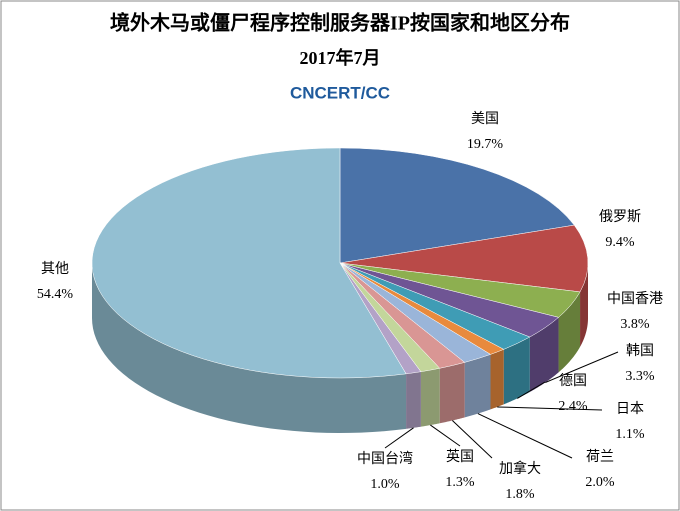 The width and height of the screenshot is (680, 511). What do you see at coordinates (620, 242) in the screenshot?
I see `value-label: 9.4%` at bounding box center [620, 242].